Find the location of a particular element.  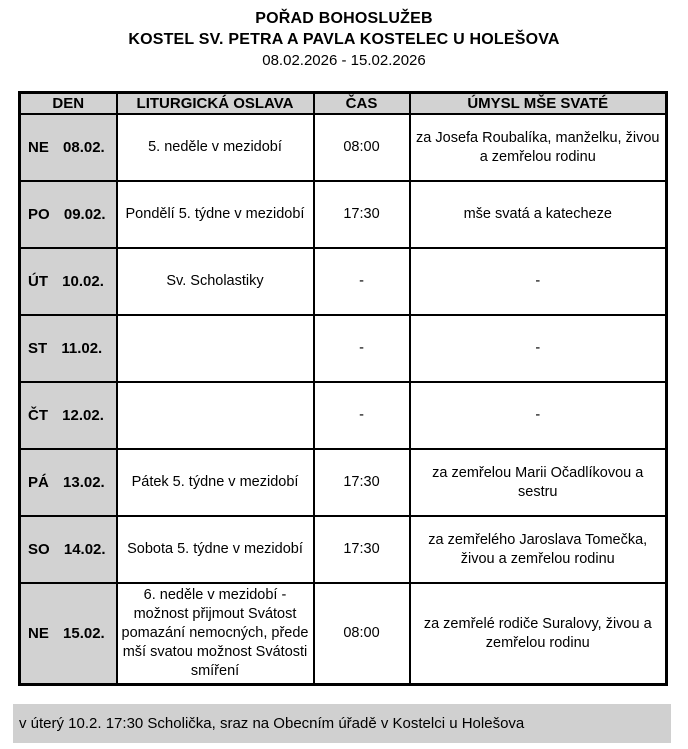

table-row: ST 11.02. - - is located at coordinates (343, 348).